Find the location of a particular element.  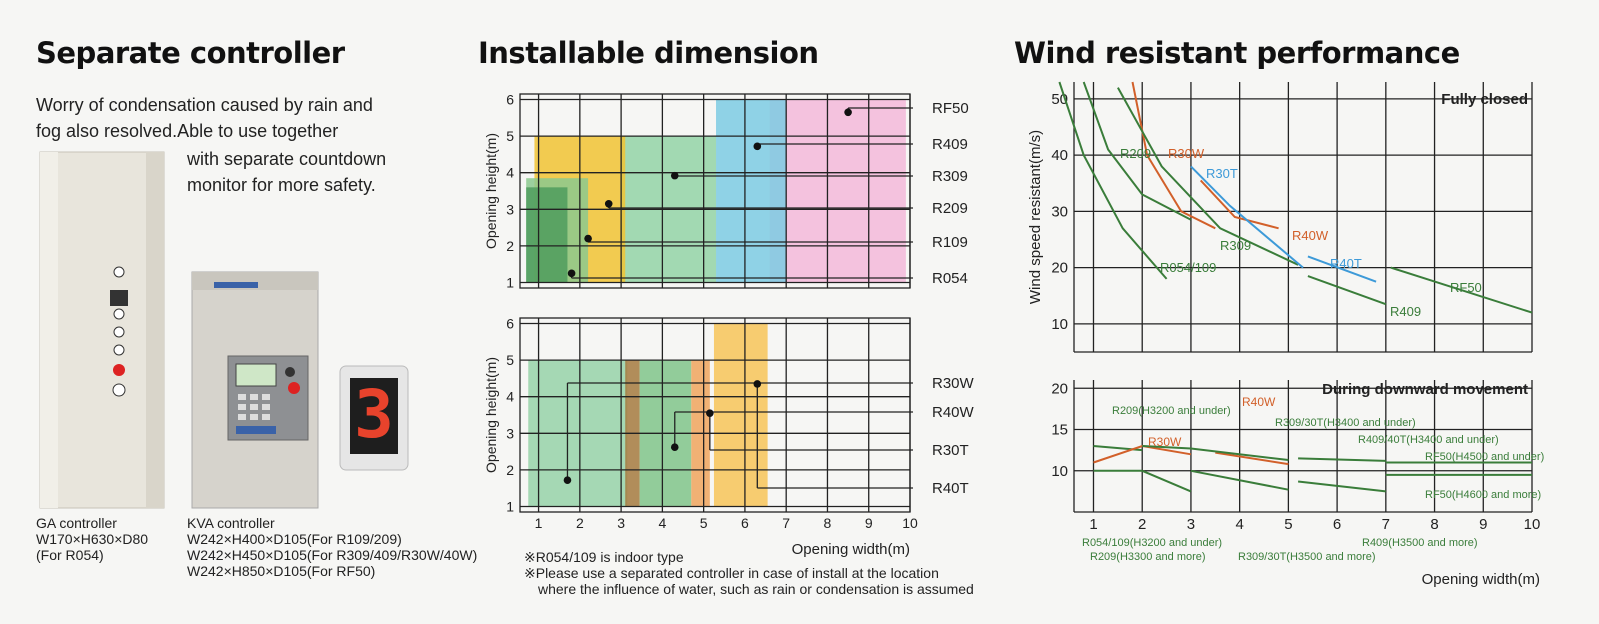

region-r409 is located at coordinates (751, 191).